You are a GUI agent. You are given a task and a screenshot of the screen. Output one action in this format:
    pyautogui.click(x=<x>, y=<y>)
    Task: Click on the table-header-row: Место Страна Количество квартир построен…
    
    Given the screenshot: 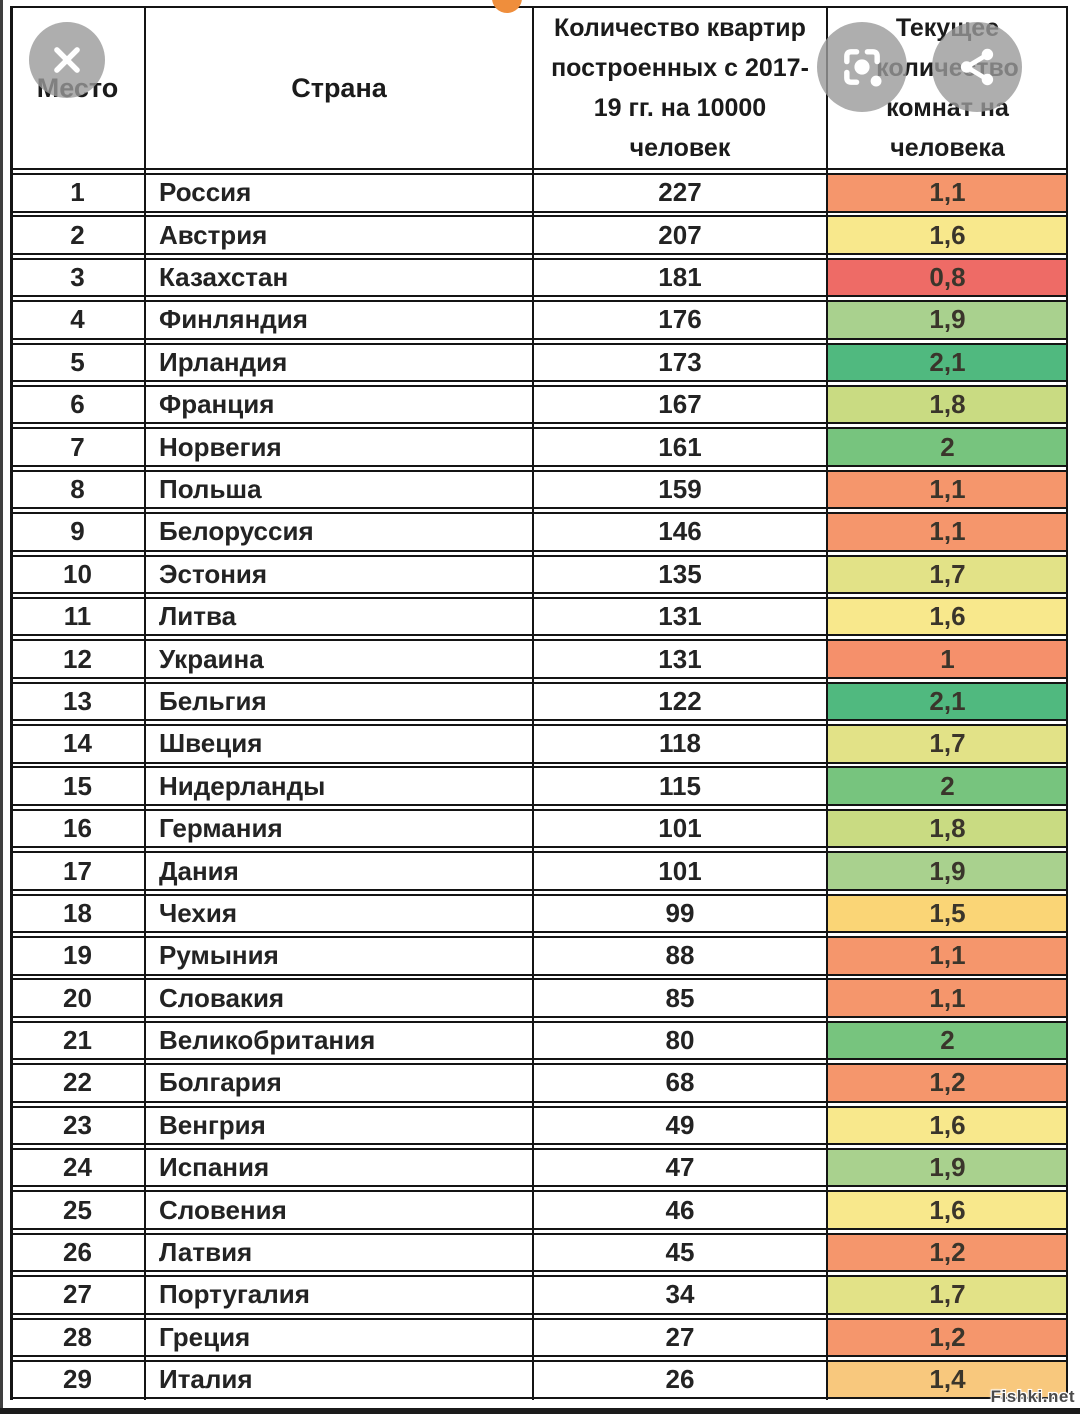 What is the action you would take?
    pyautogui.click(x=539, y=88)
    